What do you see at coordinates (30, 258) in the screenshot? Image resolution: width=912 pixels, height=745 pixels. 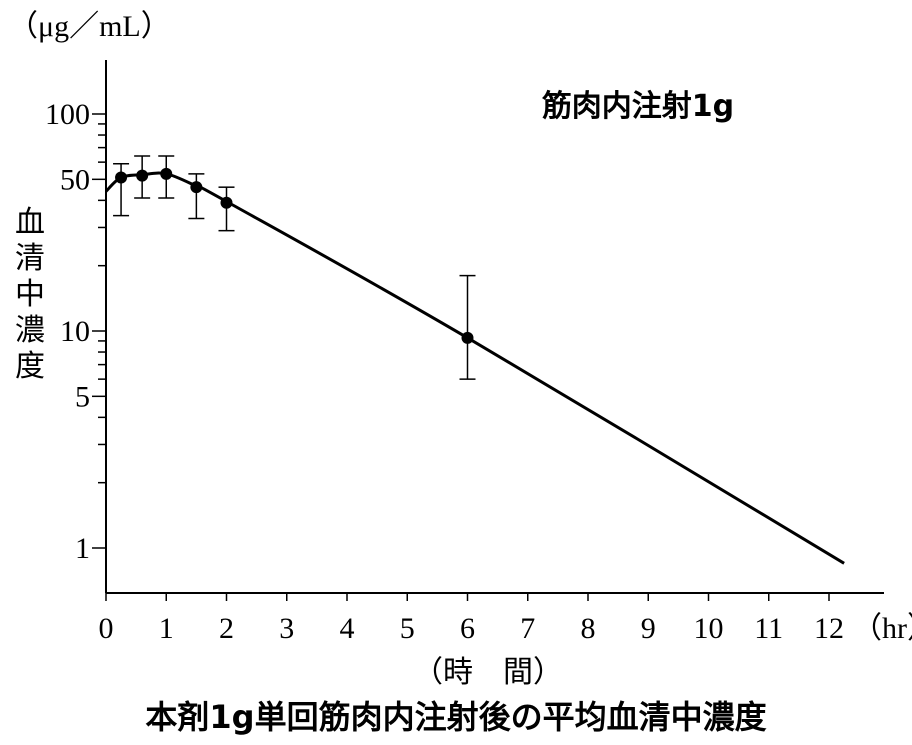 I see `y-axis-label-char: 清` at bounding box center [30, 258].